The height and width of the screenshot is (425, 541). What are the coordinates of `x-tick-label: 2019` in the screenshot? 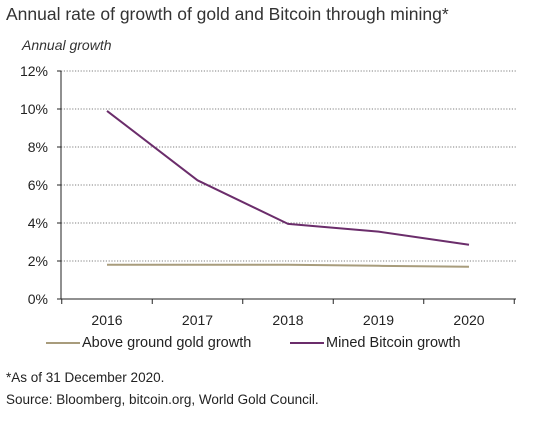 It's located at (378, 320).